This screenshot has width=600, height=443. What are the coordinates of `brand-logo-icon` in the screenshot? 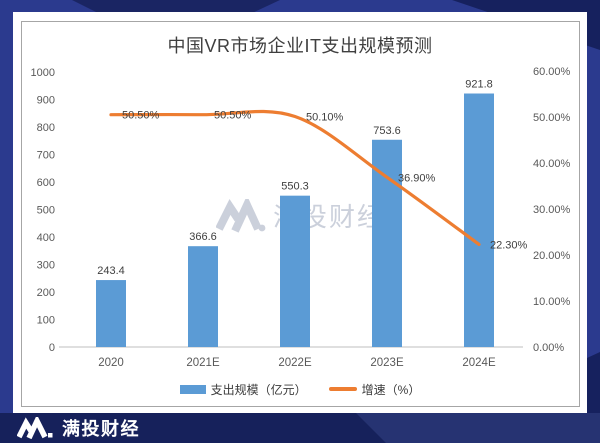 It's located at (35, 428).